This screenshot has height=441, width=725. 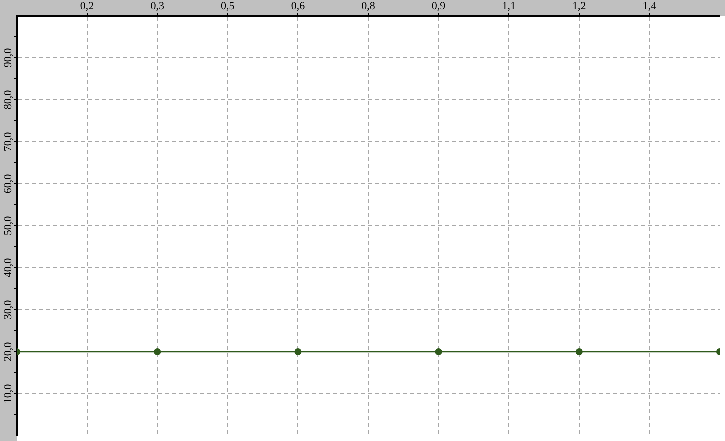 I want to click on y-tick-label: 40,0, so click(x=8, y=268).